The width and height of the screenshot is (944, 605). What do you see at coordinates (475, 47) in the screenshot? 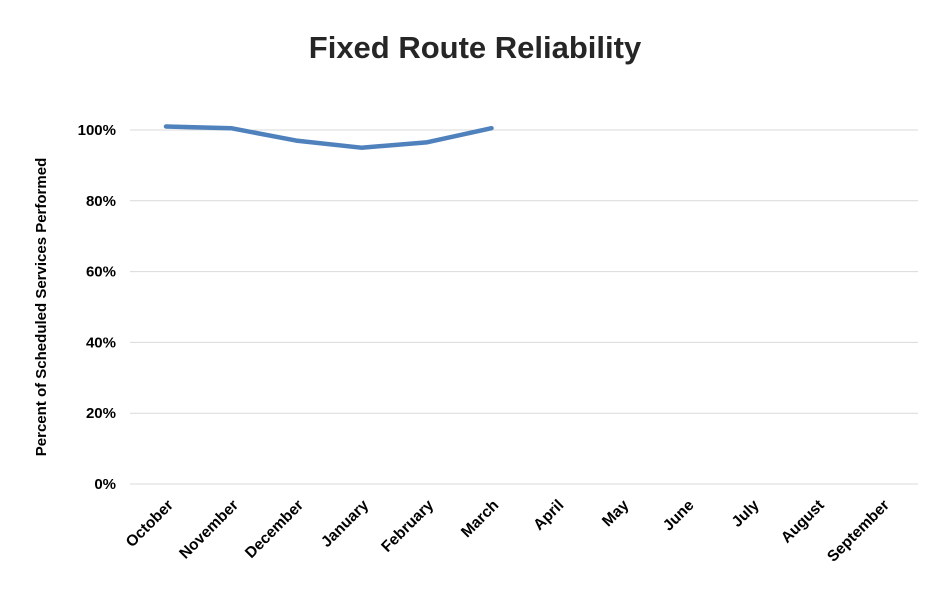
I see `chart-title: Fixed Route Reliability` at bounding box center [475, 47].